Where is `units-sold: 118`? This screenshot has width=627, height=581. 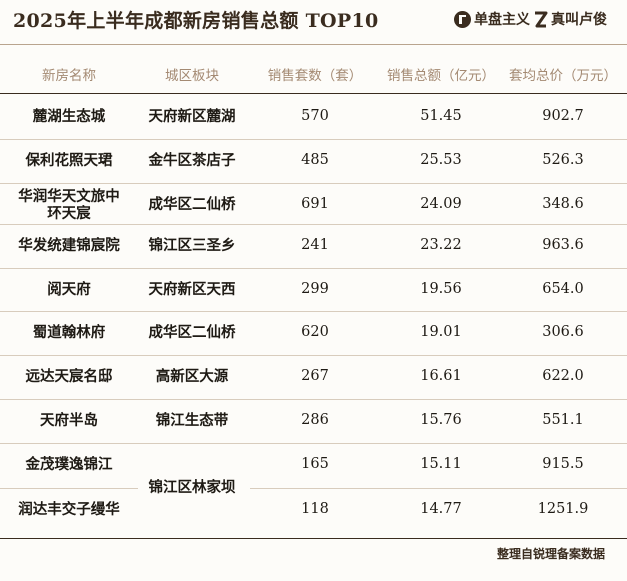 units-sold: 118 is located at coordinates (315, 509).